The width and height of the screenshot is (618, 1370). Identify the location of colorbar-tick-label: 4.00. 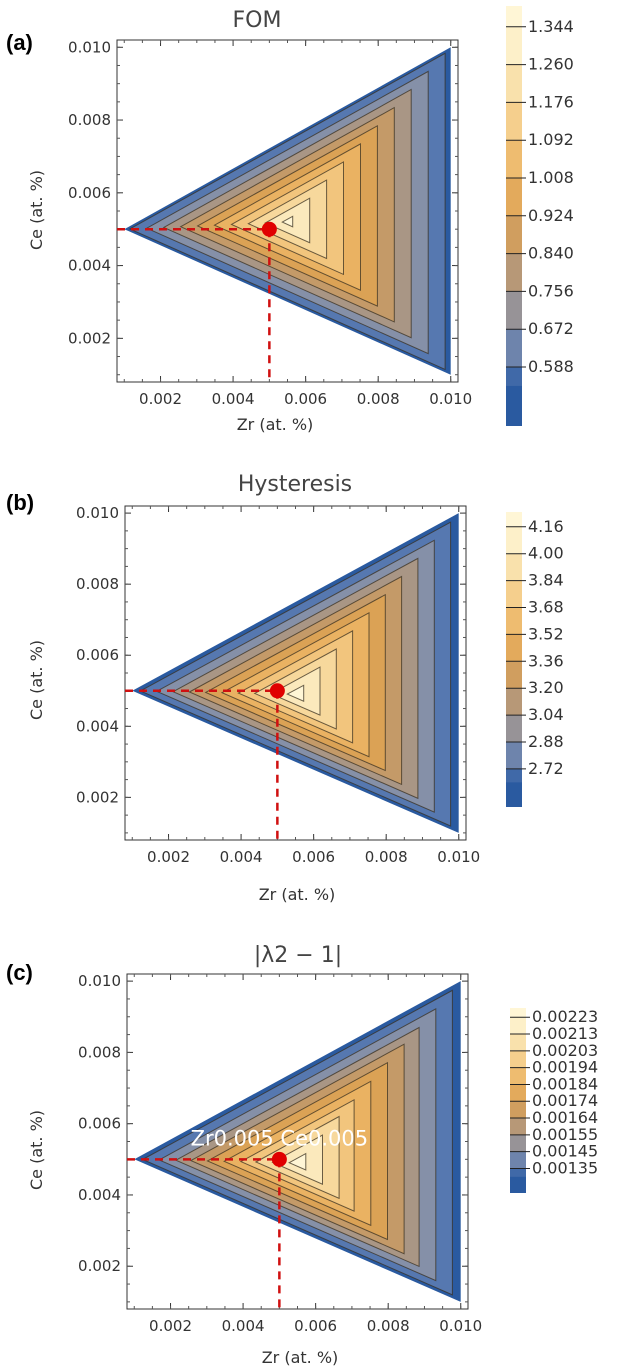
(546, 553).